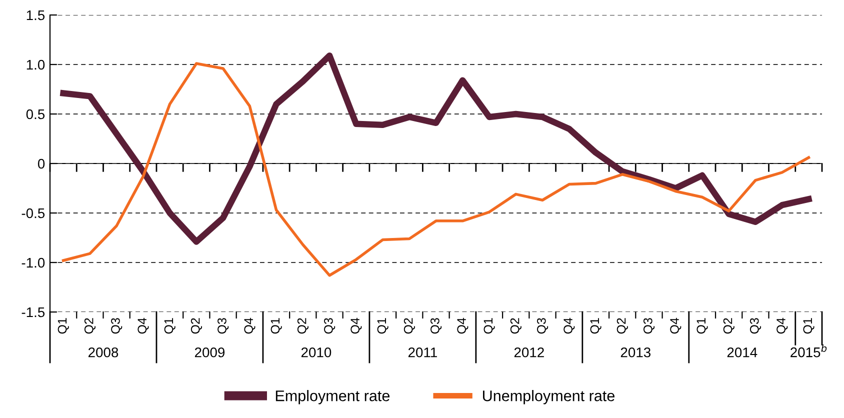  What do you see at coordinates (808, 351) in the screenshot?
I see `text: 2015$^{b}$` at bounding box center [808, 351].